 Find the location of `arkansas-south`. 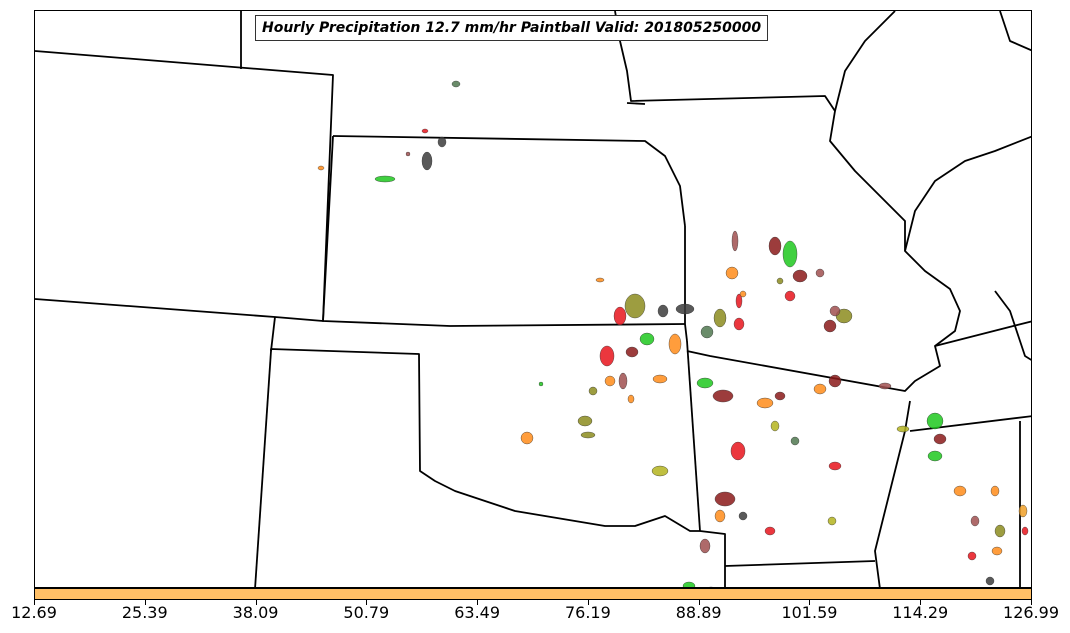

arkansas-south is located at coordinates (800, 563).